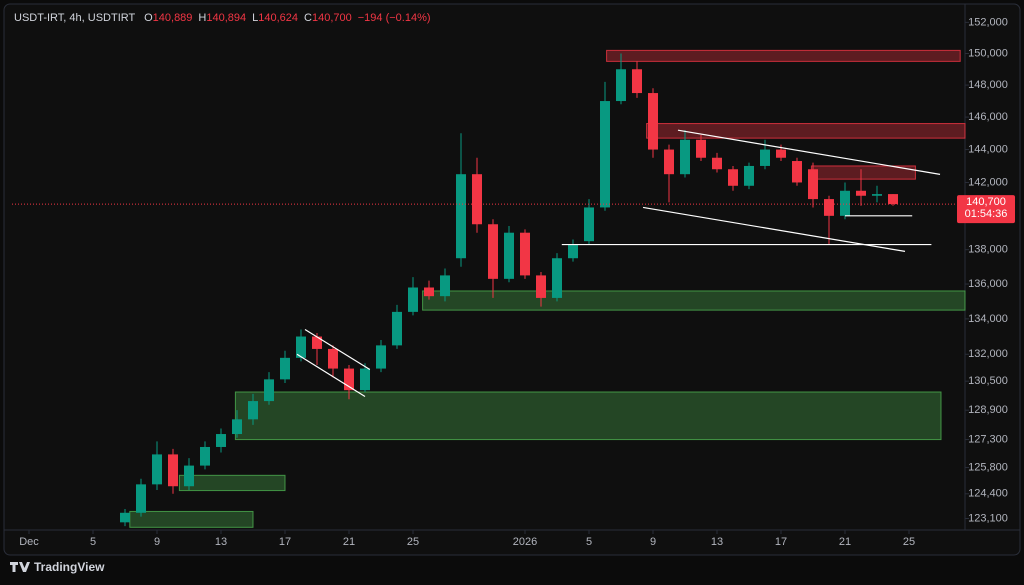 The image size is (1024, 585). Describe the element at coordinates (75, 18) in the screenshot. I see `symbol: USDT-IRT, 4h, USDTIRT` at that location.